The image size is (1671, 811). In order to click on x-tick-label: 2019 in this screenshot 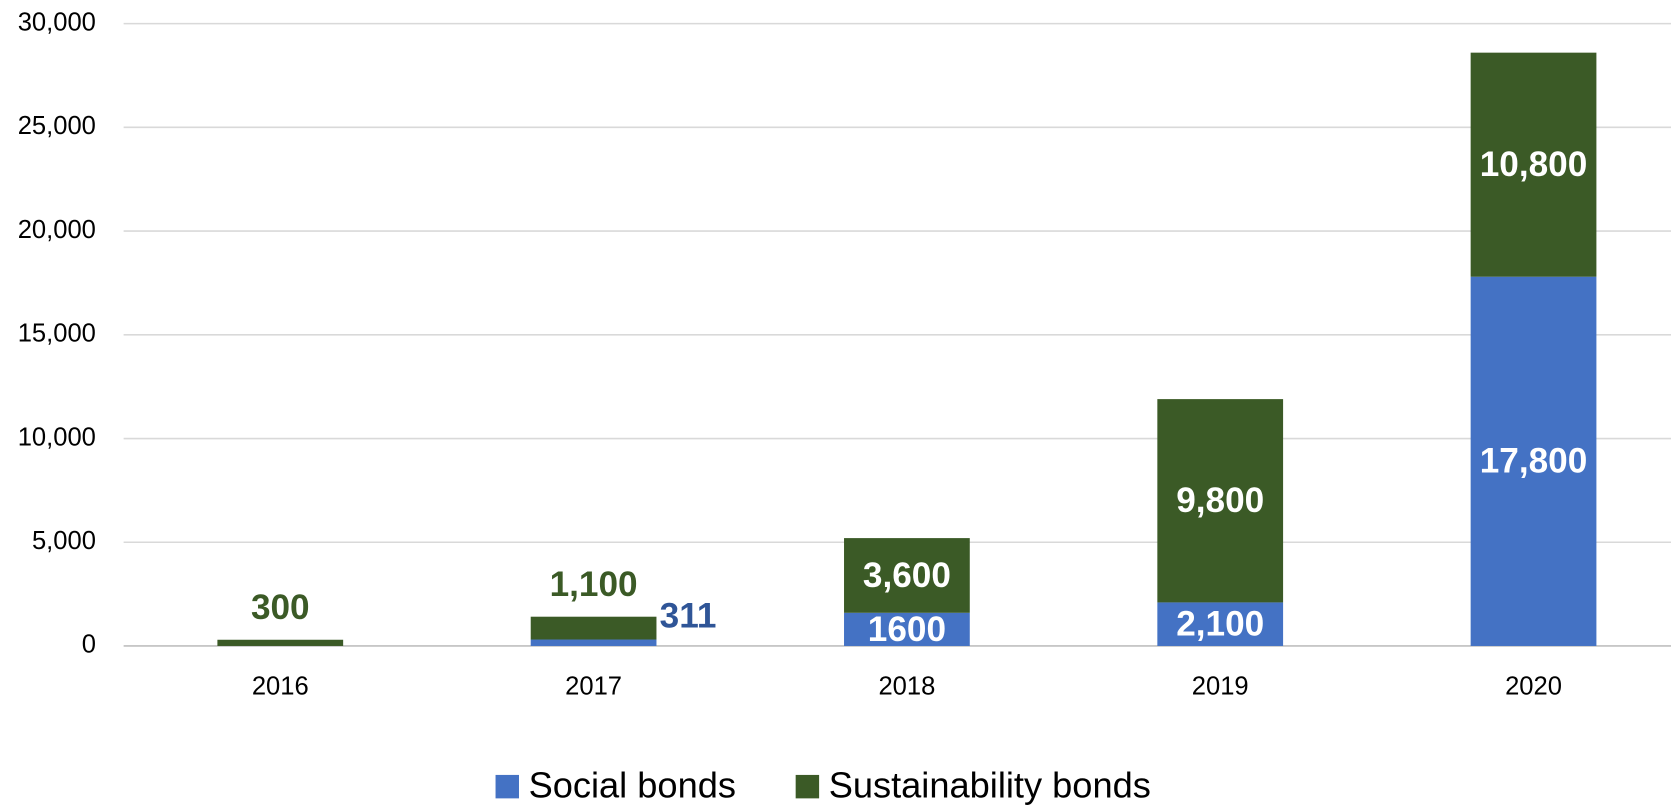, I will do `click(1220, 686)`.